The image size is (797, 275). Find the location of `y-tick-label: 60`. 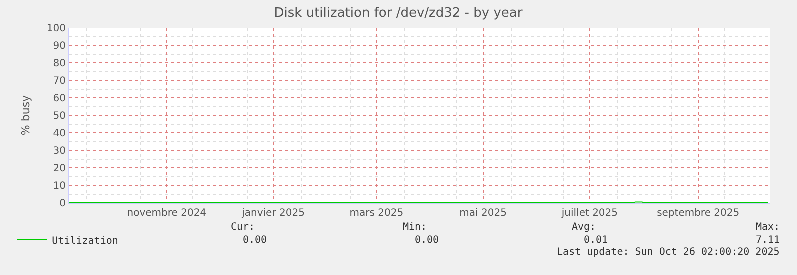

y-tick-label: 60 is located at coordinates (59, 99).